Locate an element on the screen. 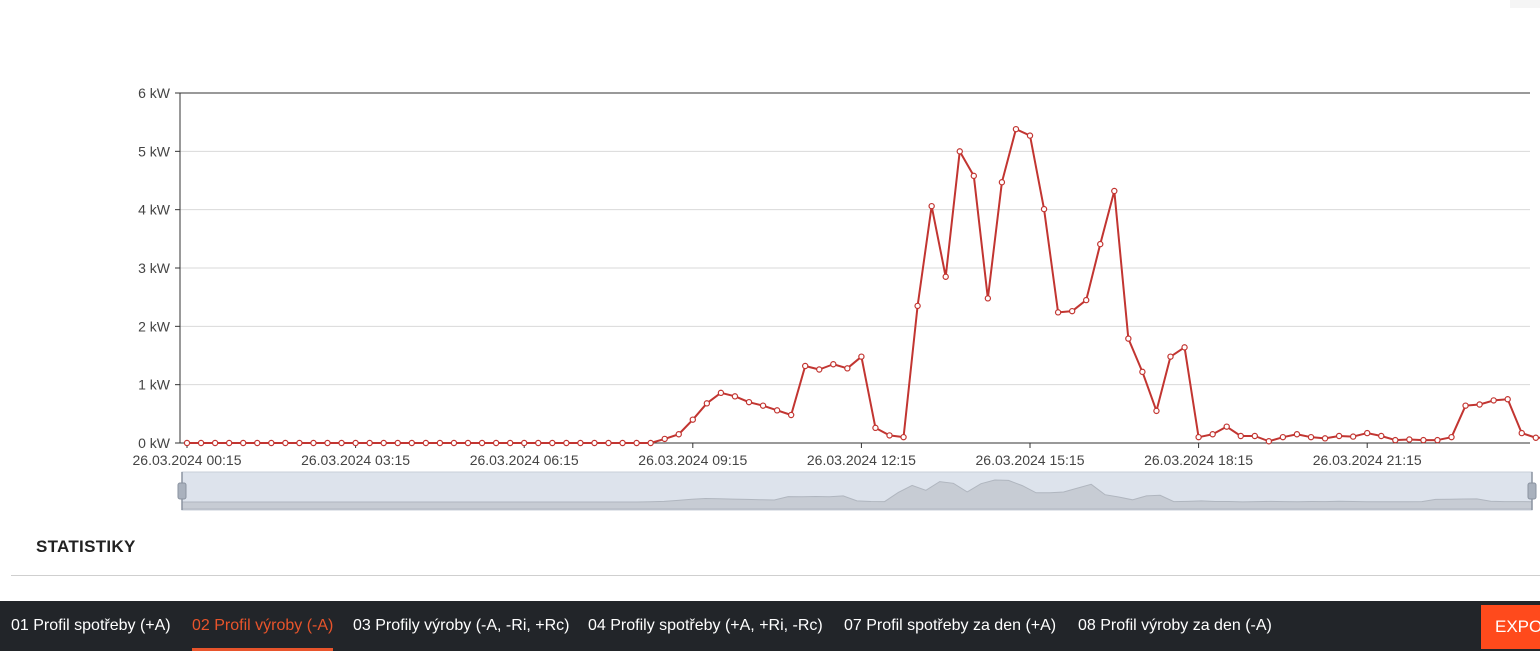 The height and width of the screenshot is (651, 1540). zoom-handle-left is located at coordinates (182, 491).